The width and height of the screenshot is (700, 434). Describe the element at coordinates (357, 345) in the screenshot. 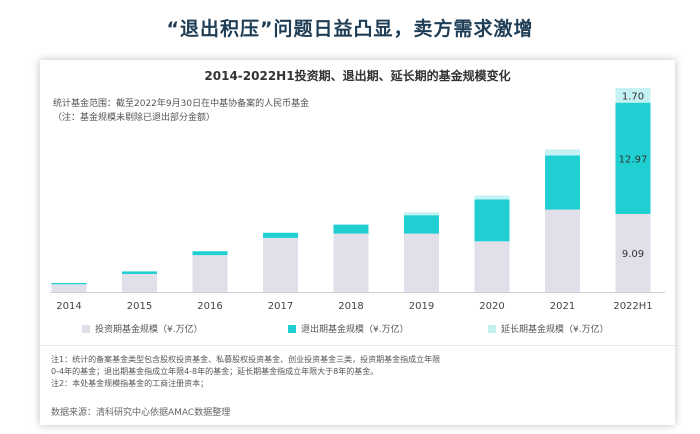

I see `notes-divider` at that location.